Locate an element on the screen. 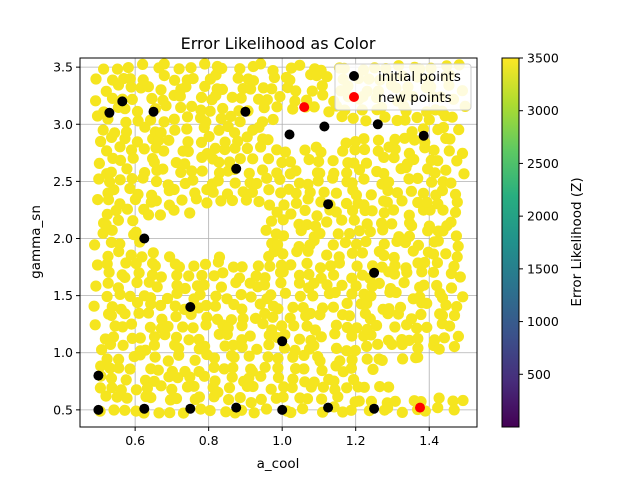 The width and height of the screenshot is (640, 480). legend-marker-initial is located at coordinates (354, 76).